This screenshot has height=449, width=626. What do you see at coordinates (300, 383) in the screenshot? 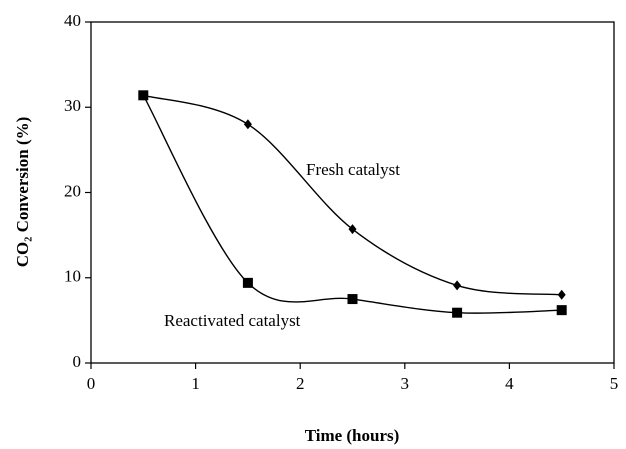
I see `x-tick-label: 2` at bounding box center [300, 383].